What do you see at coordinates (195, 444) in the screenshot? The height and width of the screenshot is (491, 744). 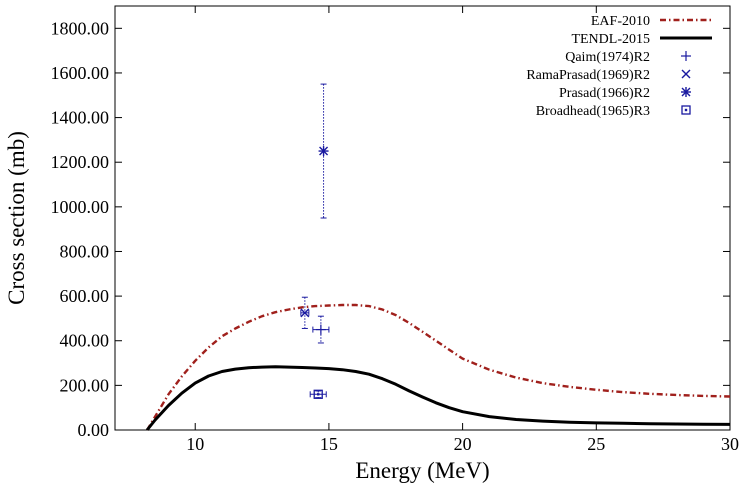 I see `x-tick-label: 10` at bounding box center [195, 444].